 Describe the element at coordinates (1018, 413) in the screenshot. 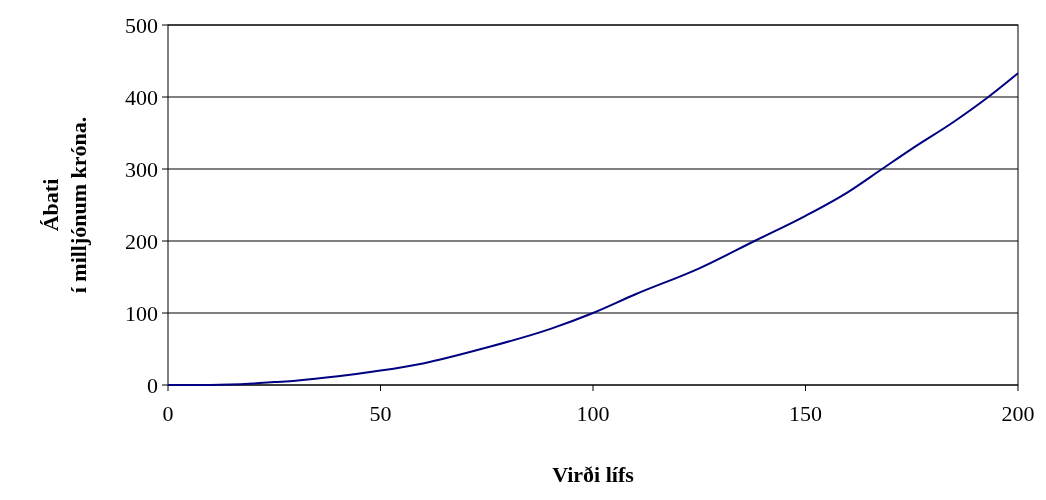

I see `x-tick-label: 200` at that location.